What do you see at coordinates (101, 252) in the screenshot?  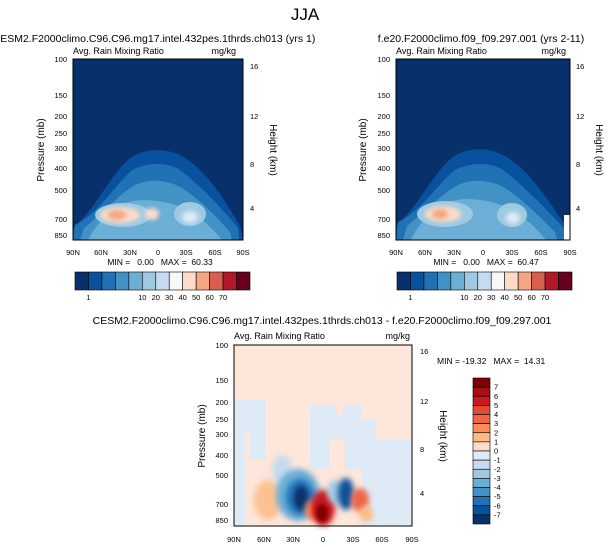 I see `panel-1-x-tick: 60N` at bounding box center [101, 252].